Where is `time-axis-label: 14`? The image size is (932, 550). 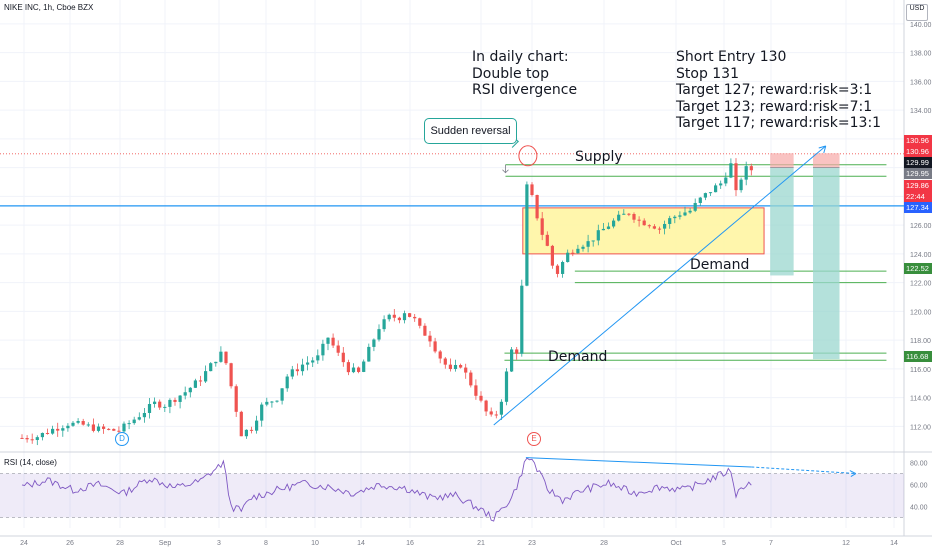
time-axis-label: 14 is located at coordinates (894, 543).